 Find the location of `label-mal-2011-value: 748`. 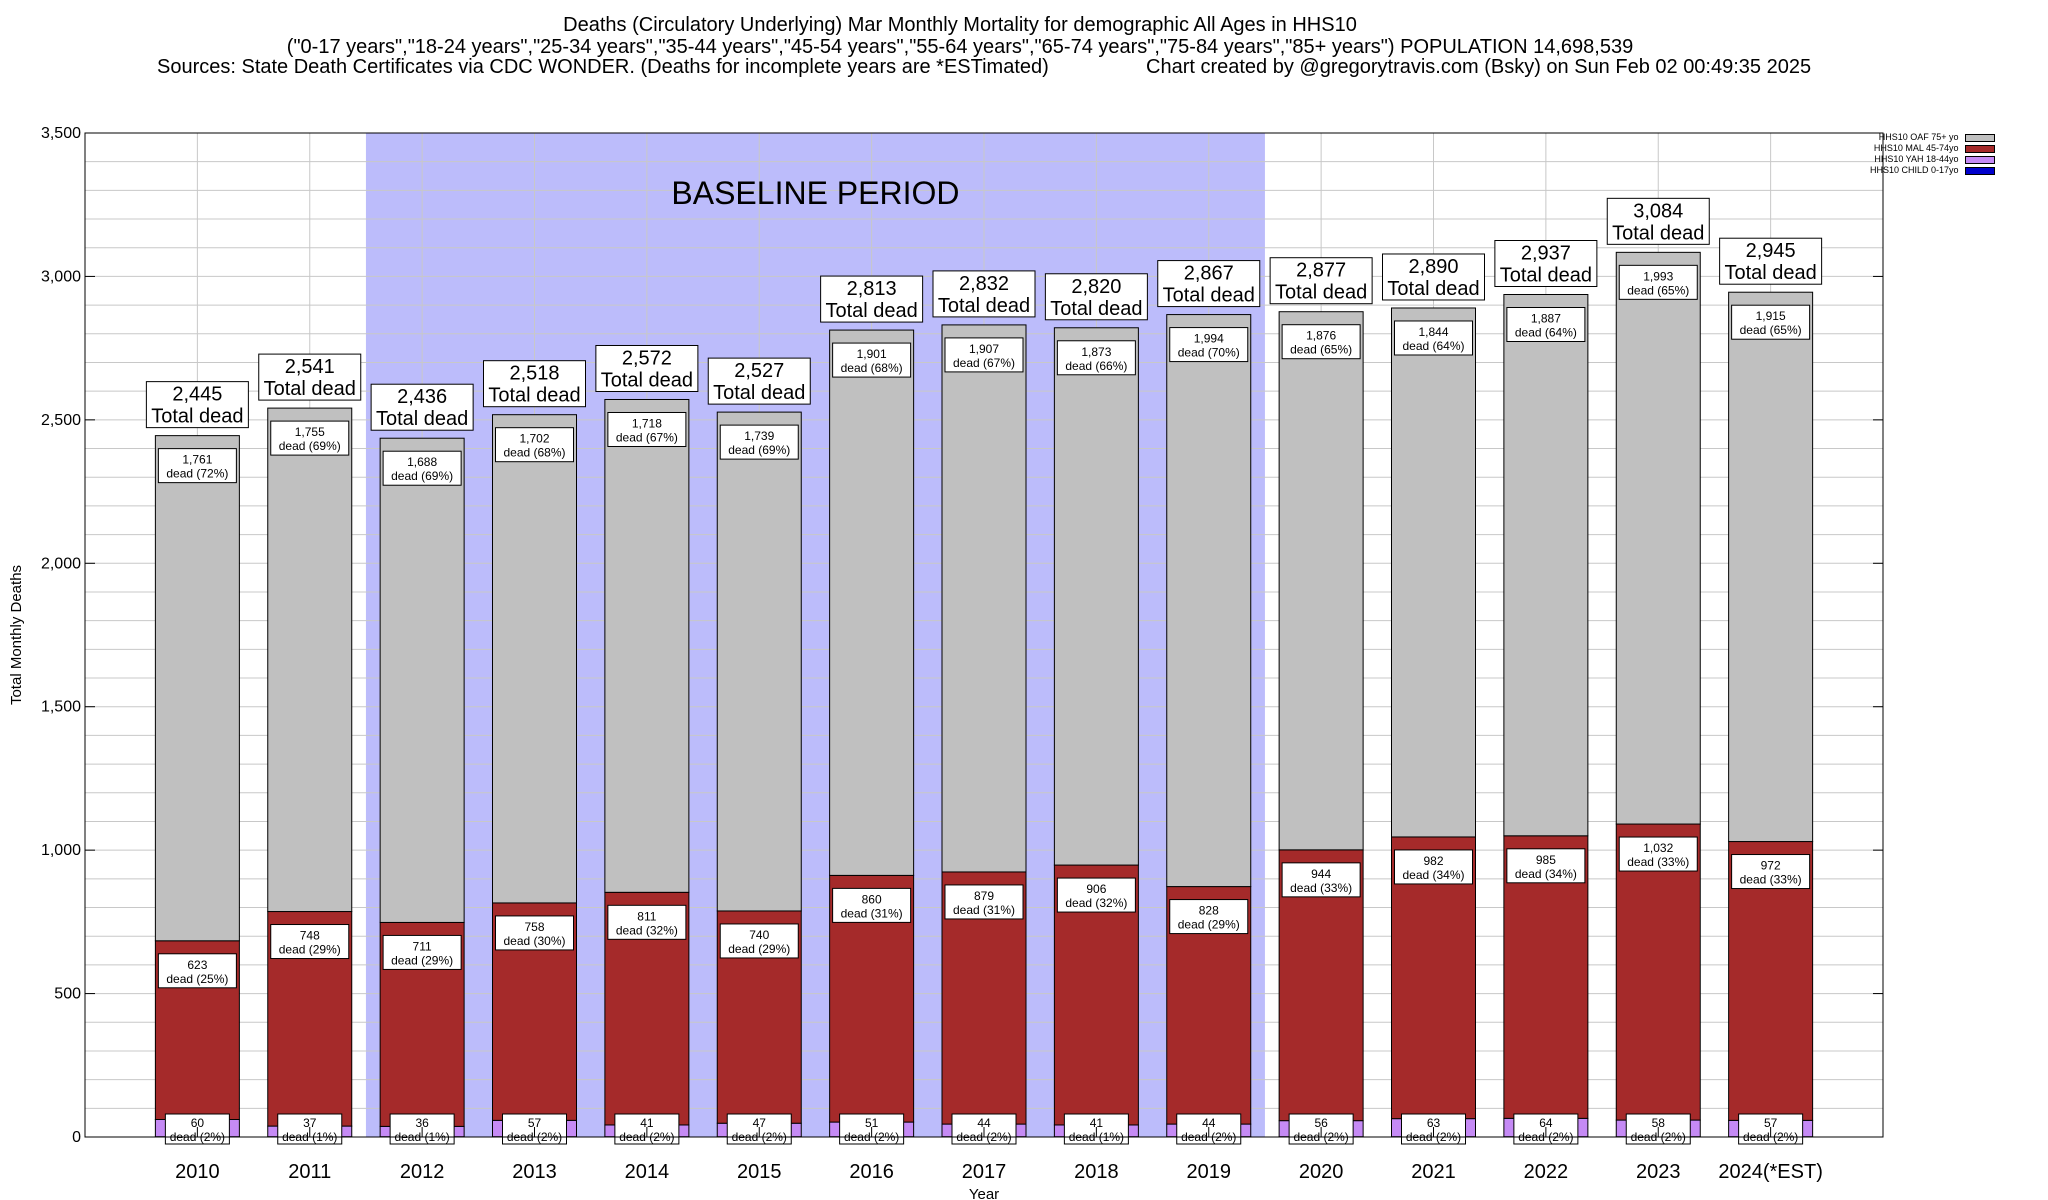

label-mal-2011-value: 748 is located at coordinates (310, 936).